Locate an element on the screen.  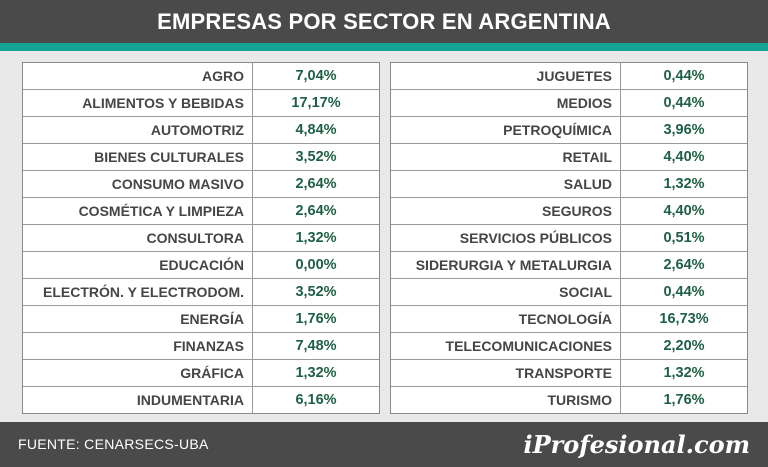
table-row: AGRO 7,04% is located at coordinates (201, 76).